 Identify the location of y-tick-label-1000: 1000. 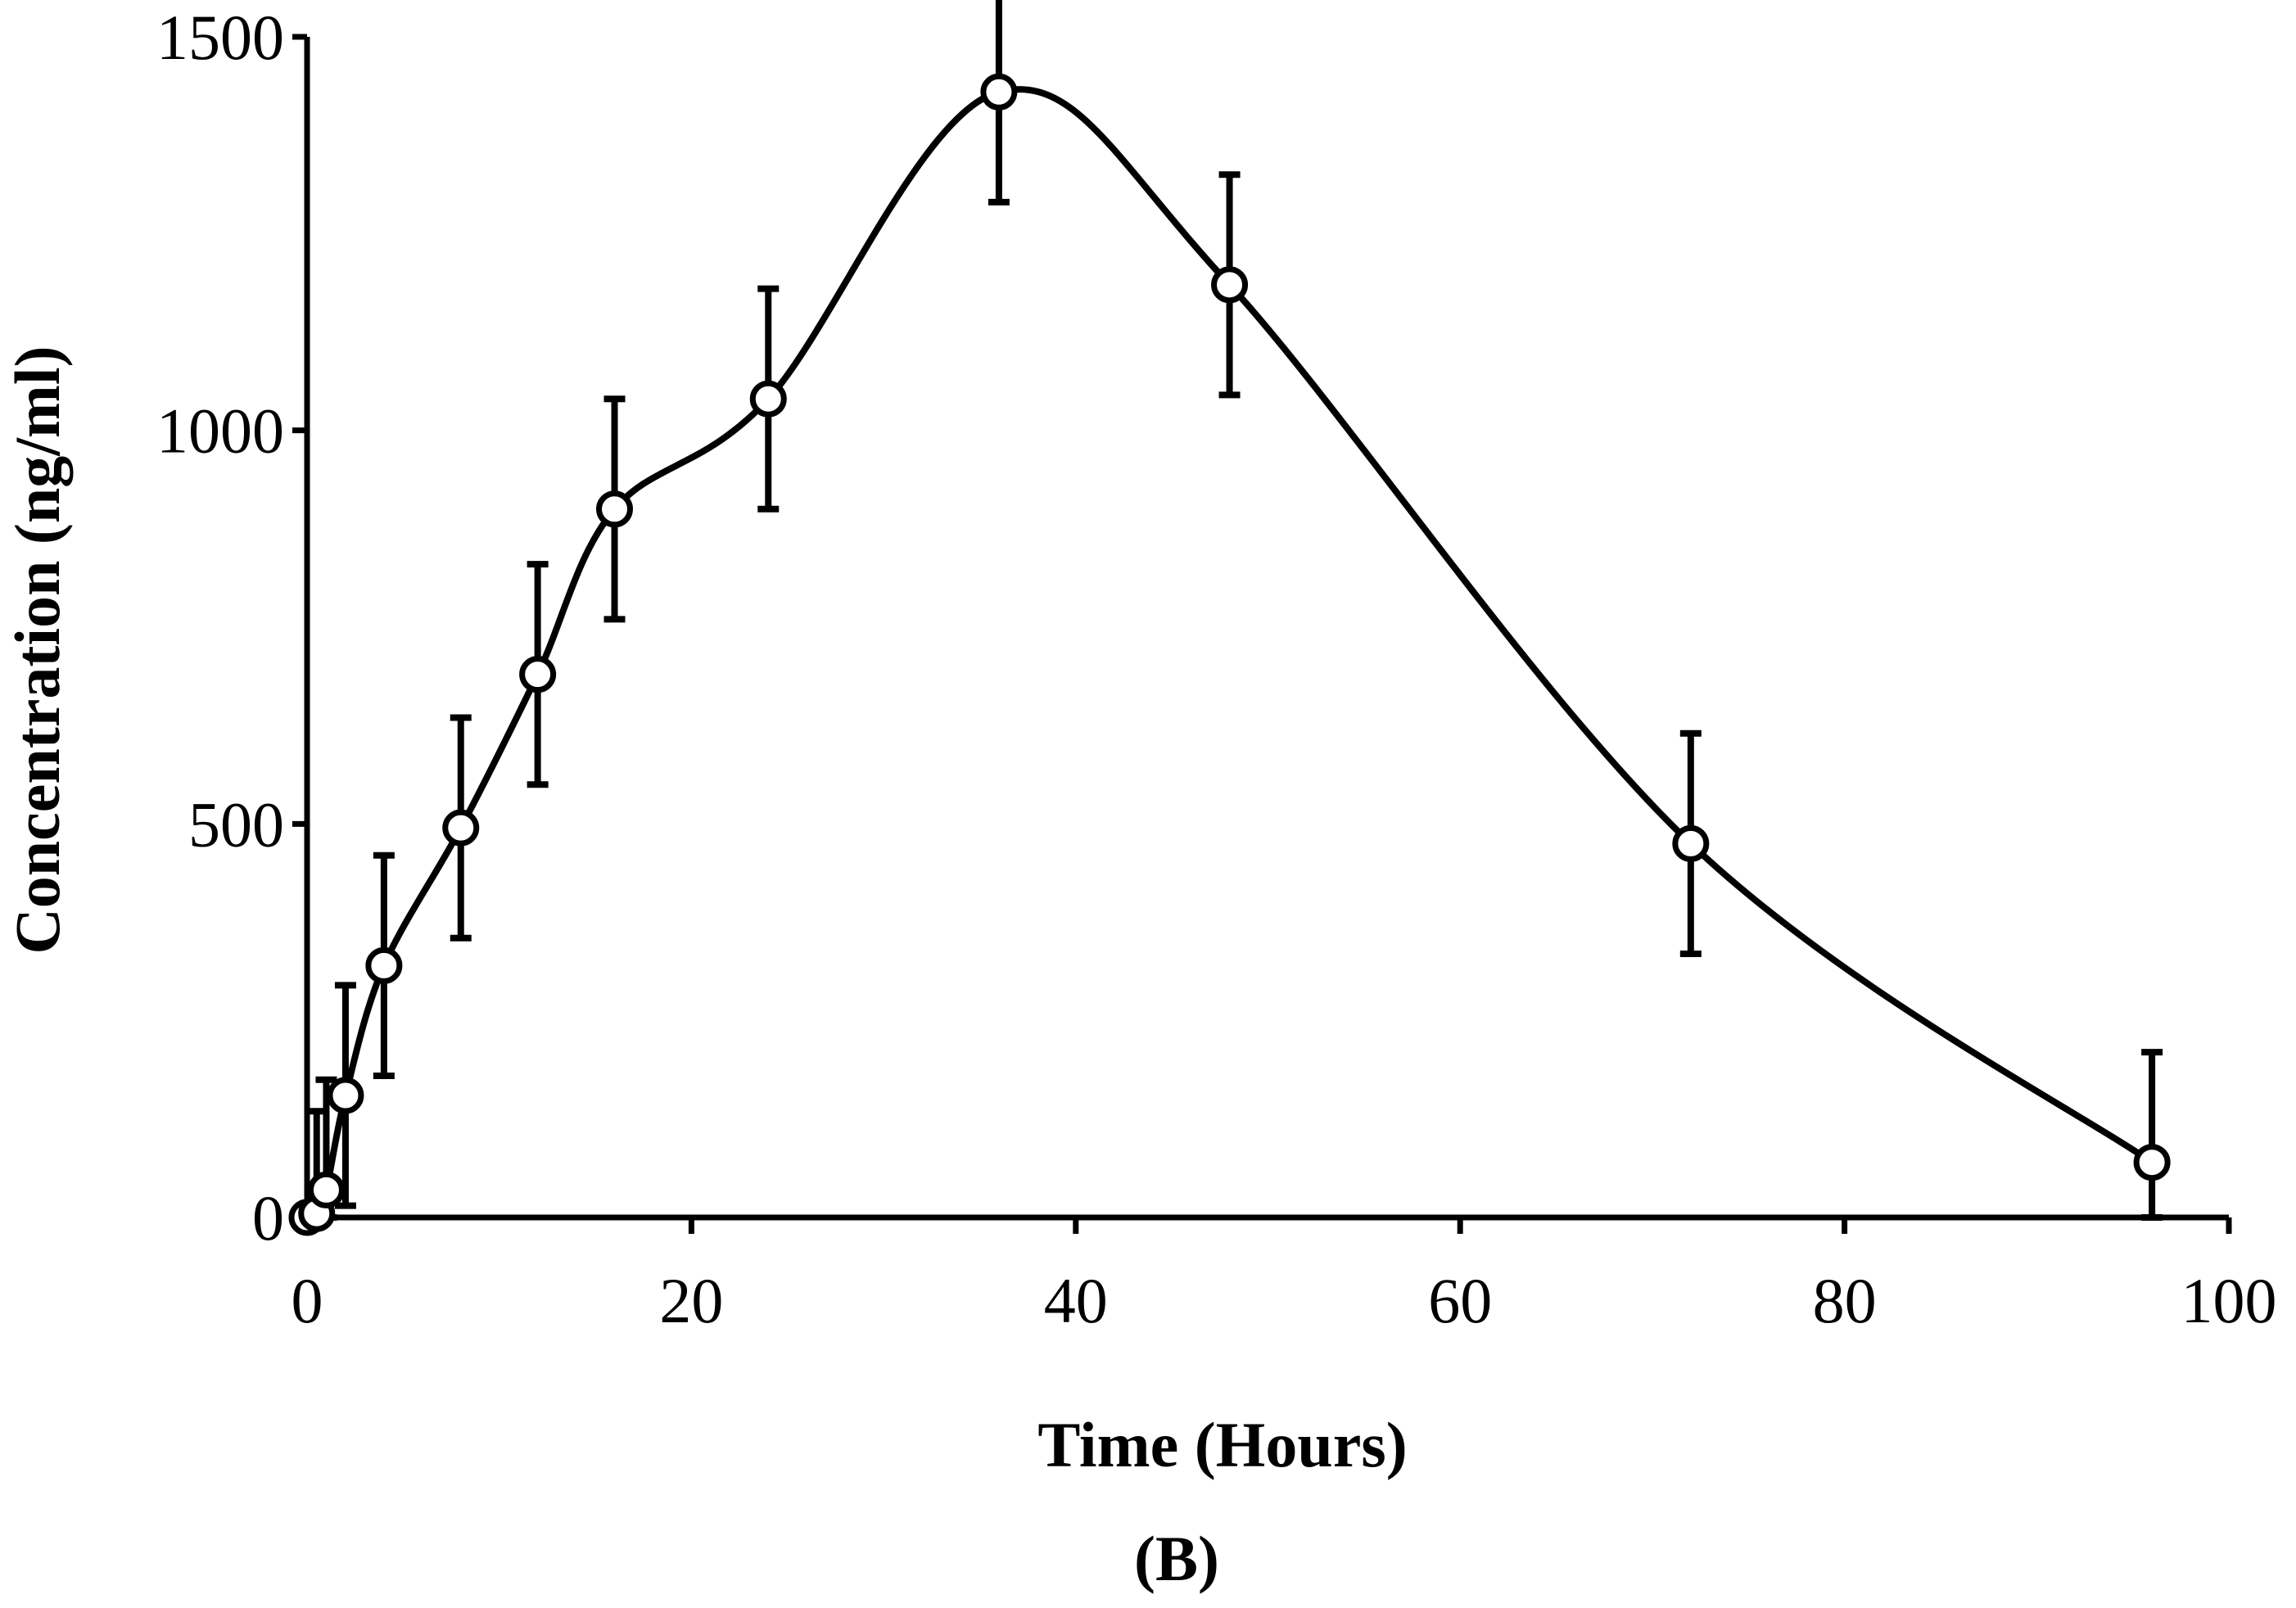
(220, 431).